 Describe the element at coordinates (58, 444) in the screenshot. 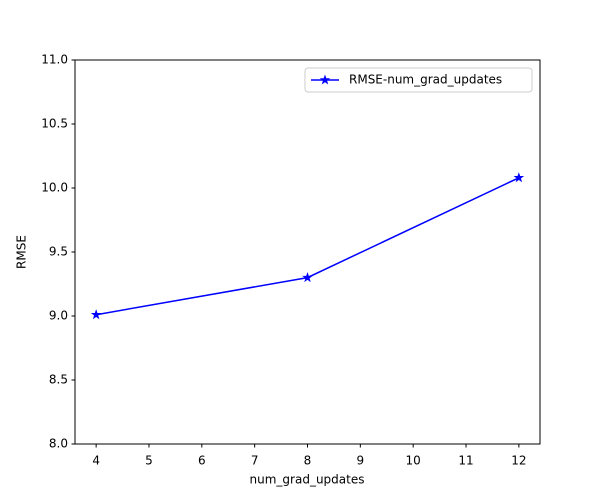

I see `y-tick-label: 8.0` at that location.